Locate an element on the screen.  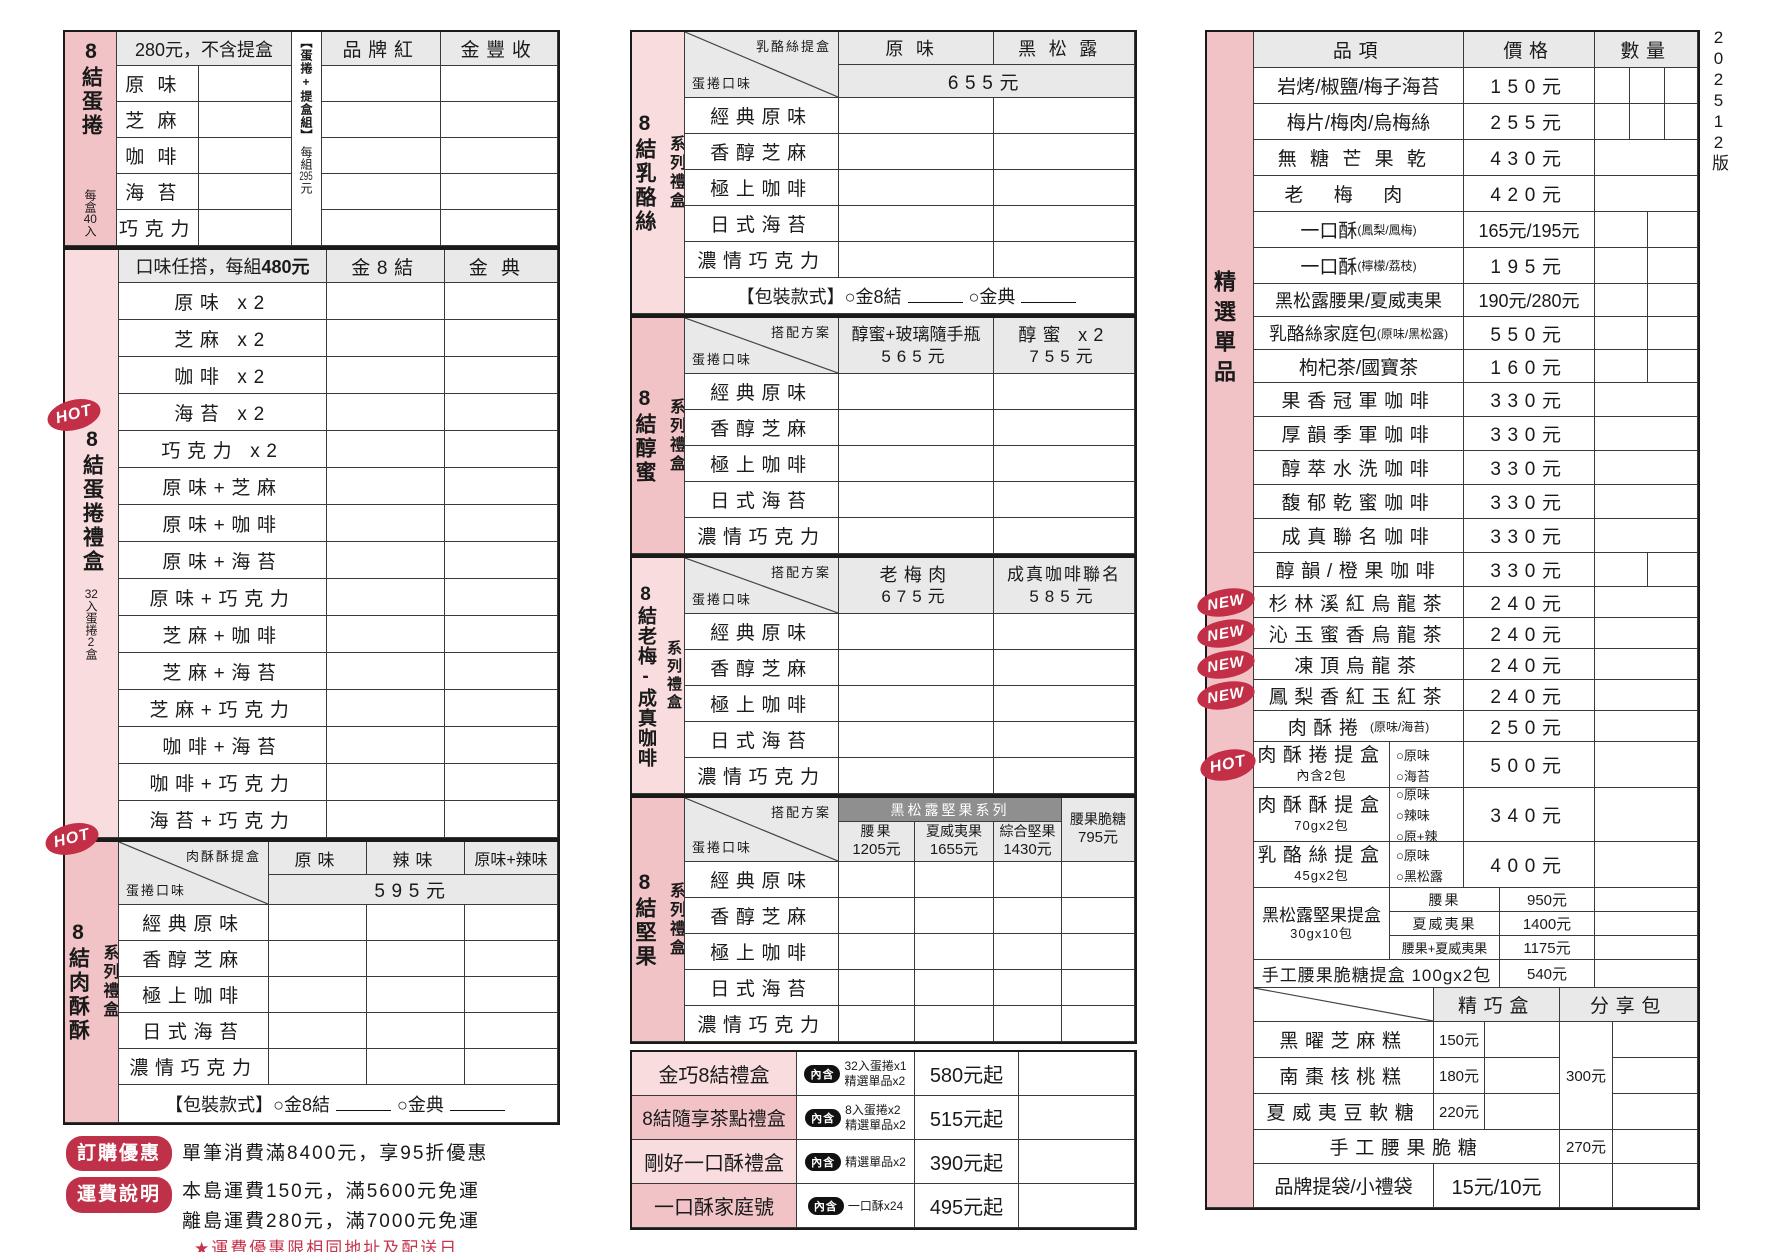
option-original: ○原味 is located at coordinates (1413, 855).